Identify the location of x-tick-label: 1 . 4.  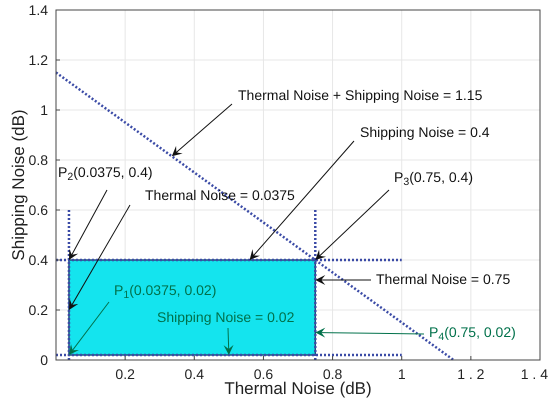
(534, 374).